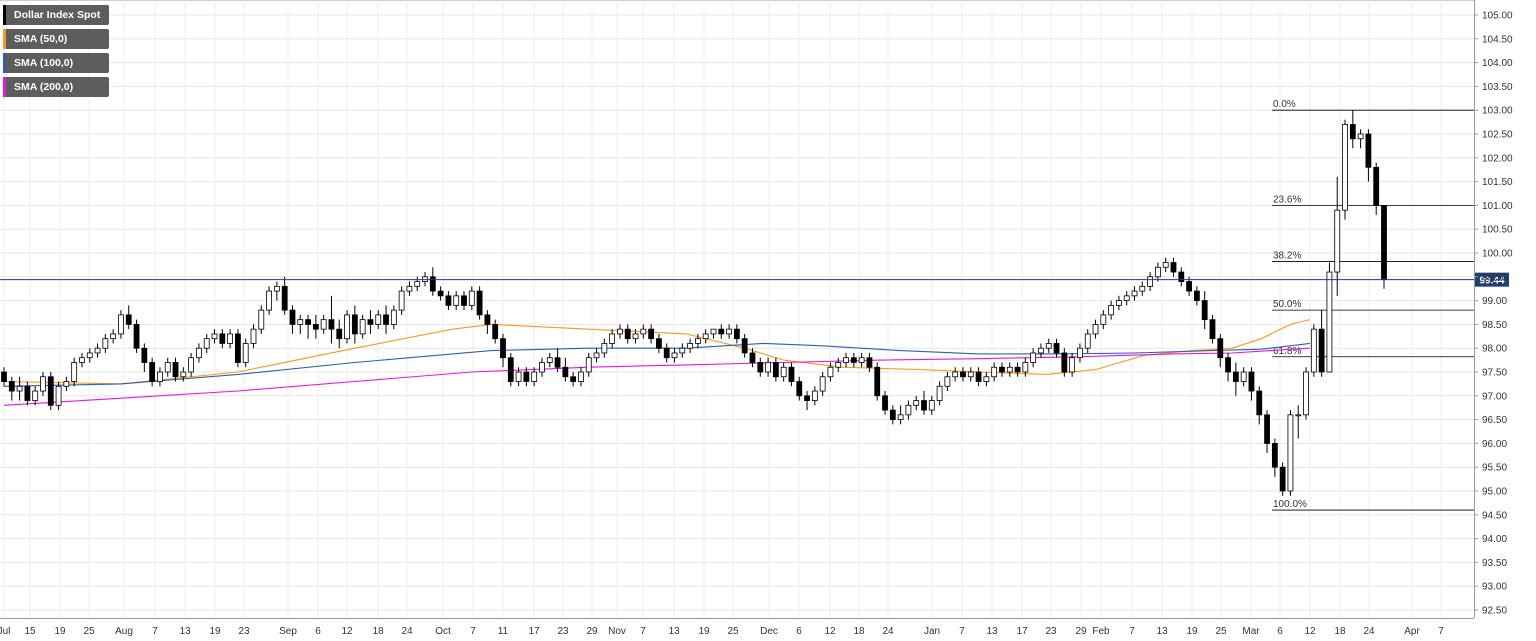 Image resolution: width=1536 pixels, height=641 pixels. Describe the element at coordinates (318, 631) in the screenshot. I see `x-tick-label: 6` at that location.